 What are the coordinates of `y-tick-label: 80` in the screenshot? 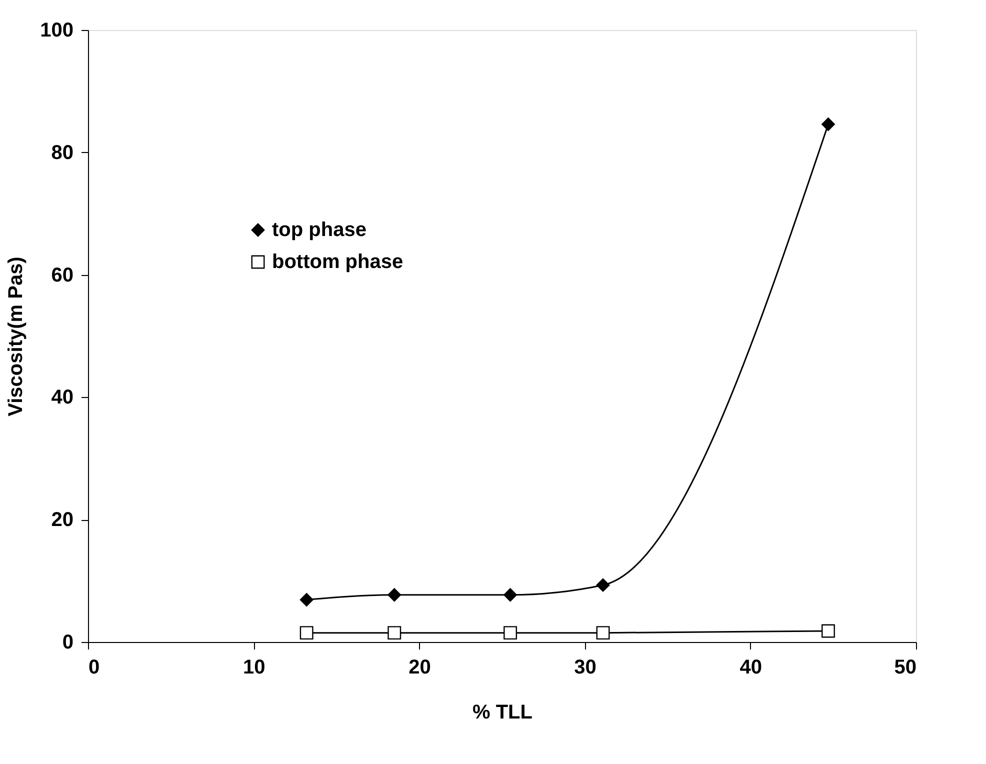 It's located at (62, 153).